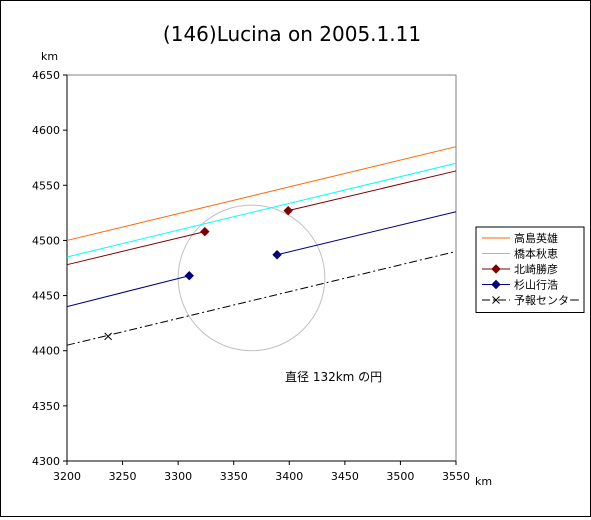 The image size is (591, 520). Describe the element at coordinates (333, 377) in the screenshot. I see `circle-annotation: 直径 132km の円` at that location.